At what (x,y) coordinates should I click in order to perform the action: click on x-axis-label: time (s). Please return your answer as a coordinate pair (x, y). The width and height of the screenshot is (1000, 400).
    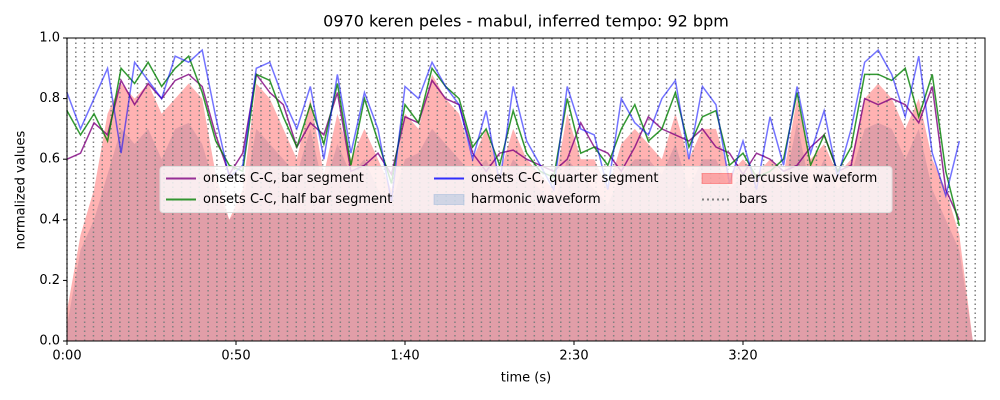
    Looking at the image, I should click on (526, 378).